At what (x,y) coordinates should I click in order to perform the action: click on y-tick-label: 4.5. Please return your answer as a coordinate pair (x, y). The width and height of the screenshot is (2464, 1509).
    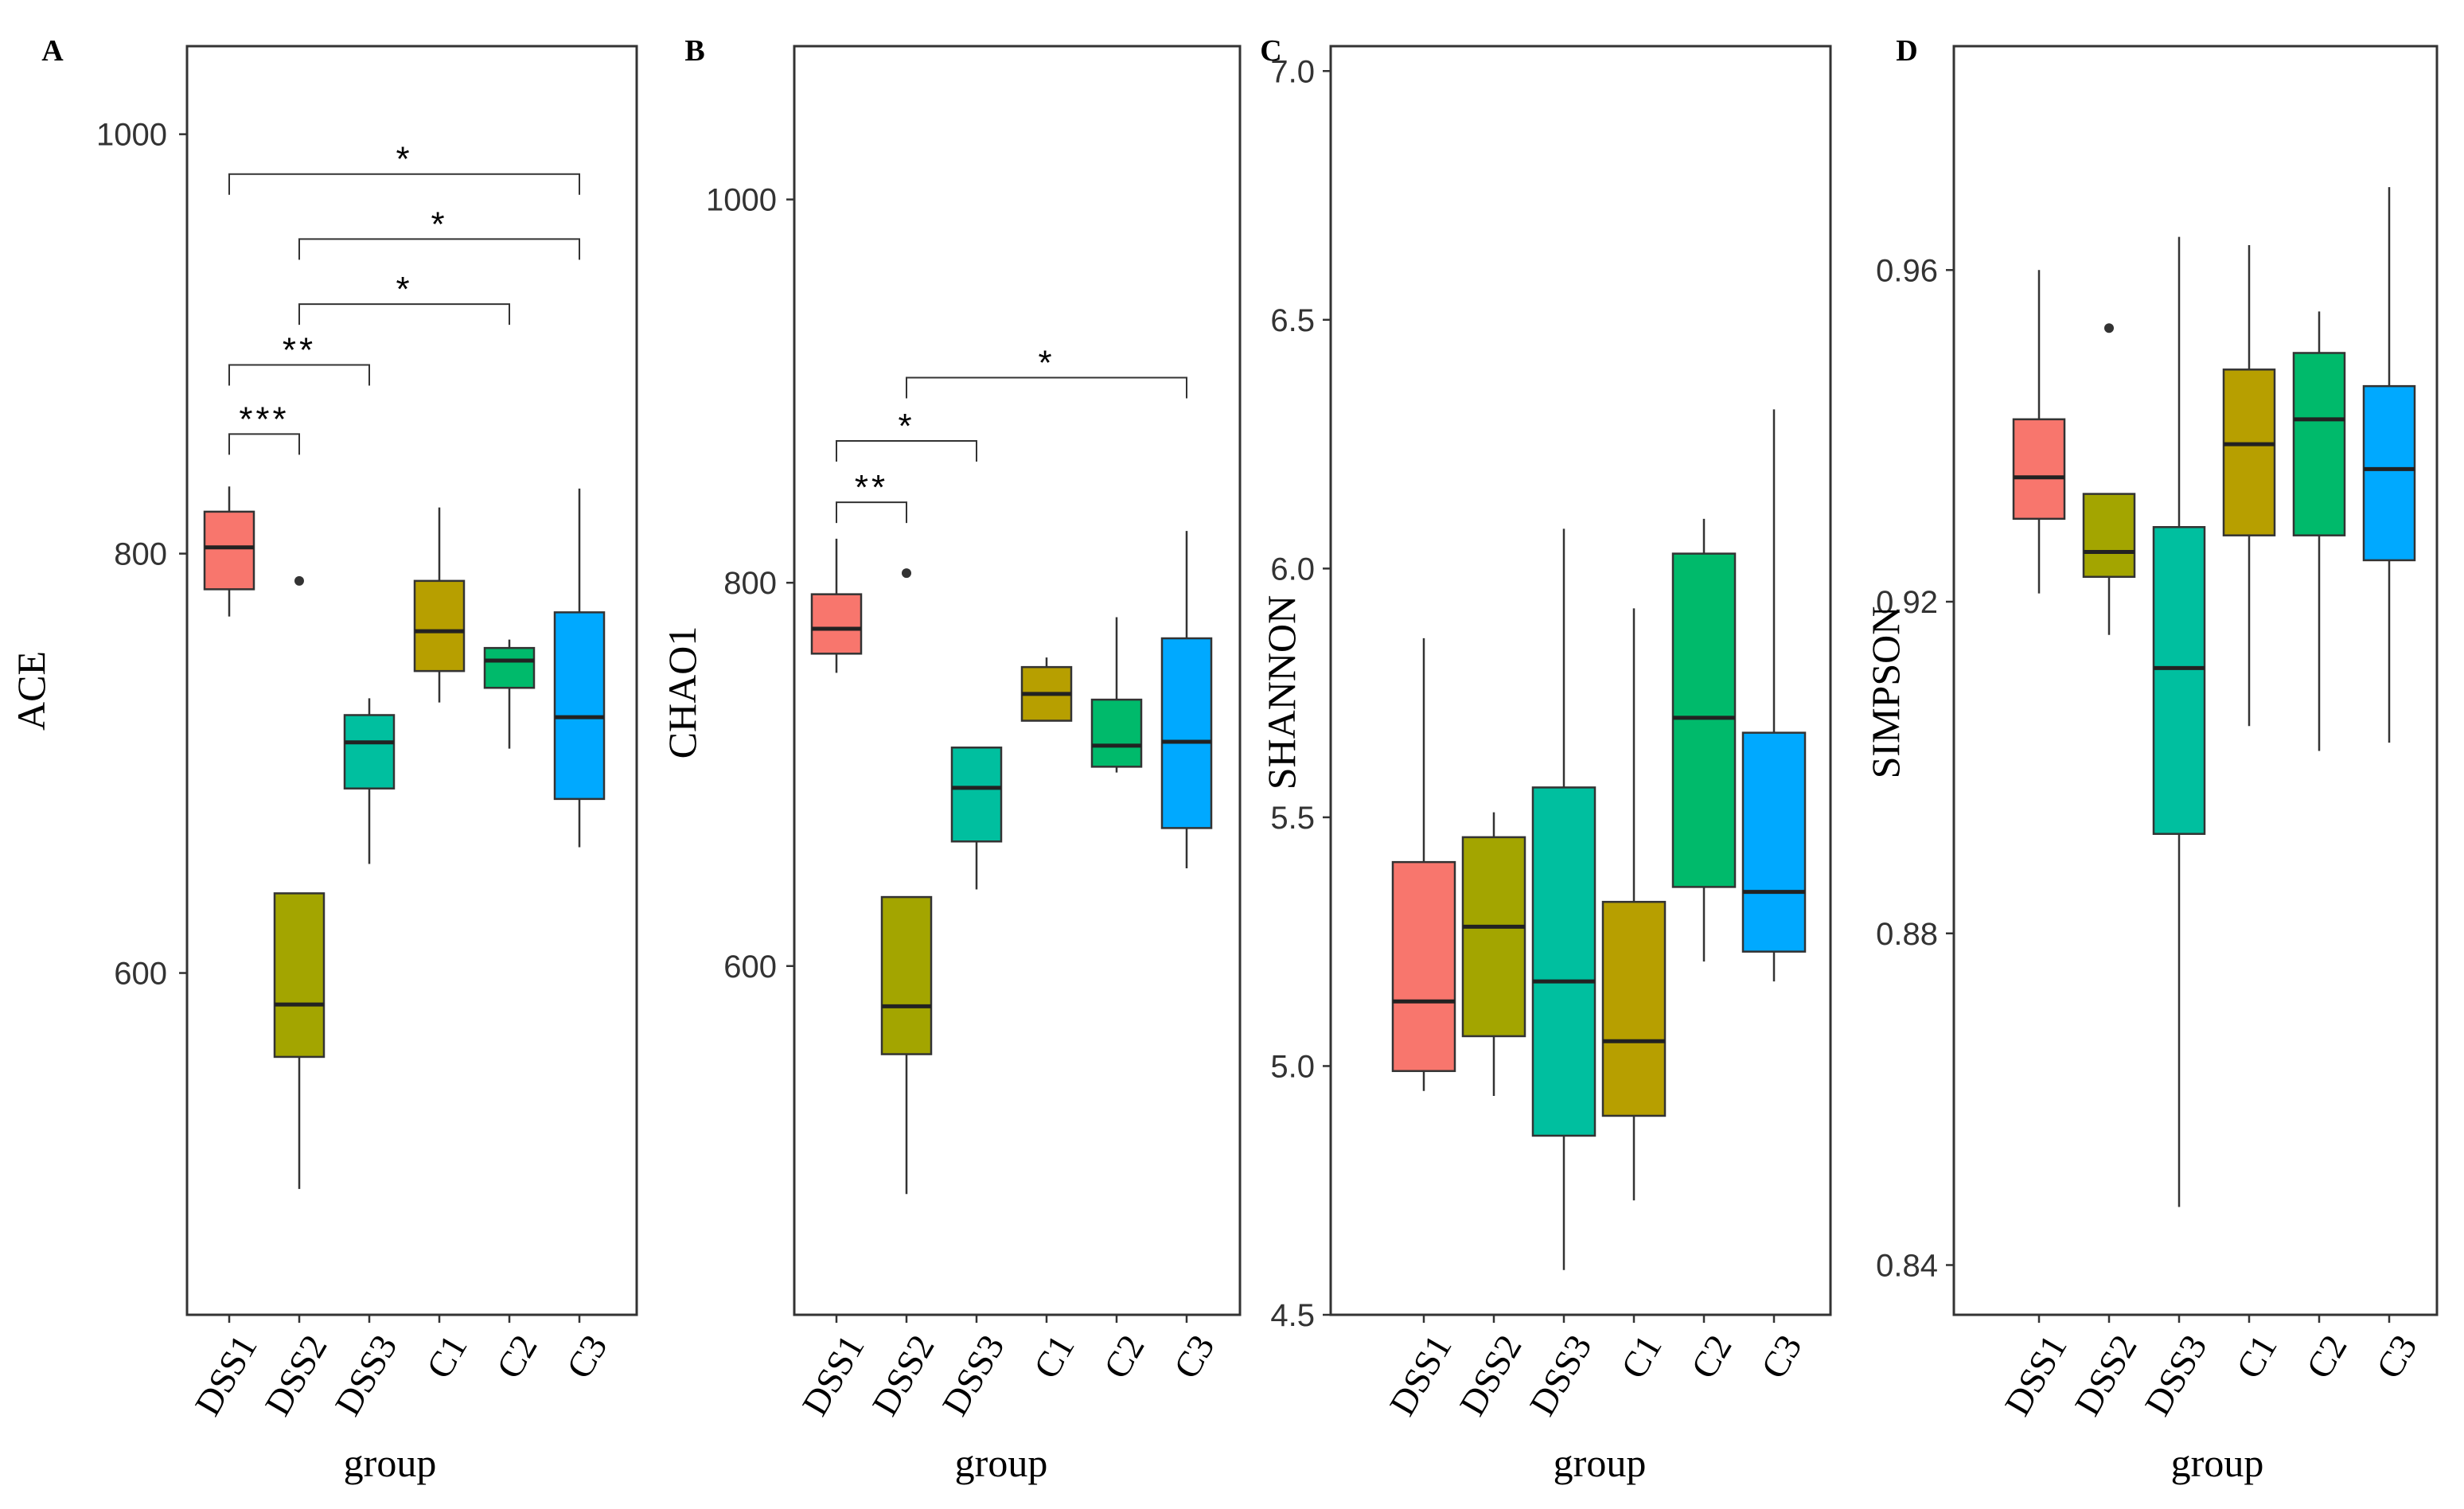
    Looking at the image, I should click on (1292, 1315).